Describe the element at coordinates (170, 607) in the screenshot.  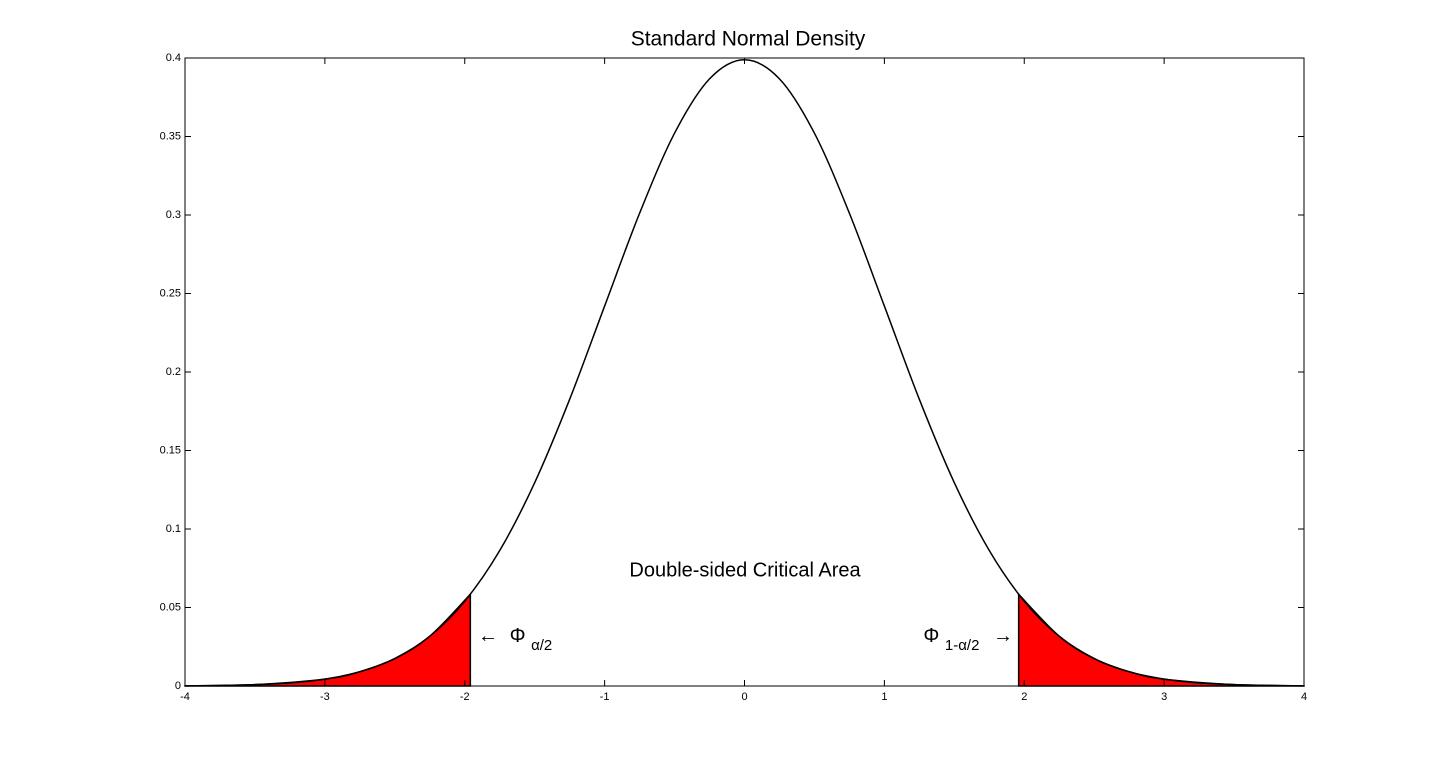
I see `y-tick-label: 0.05` at that location.